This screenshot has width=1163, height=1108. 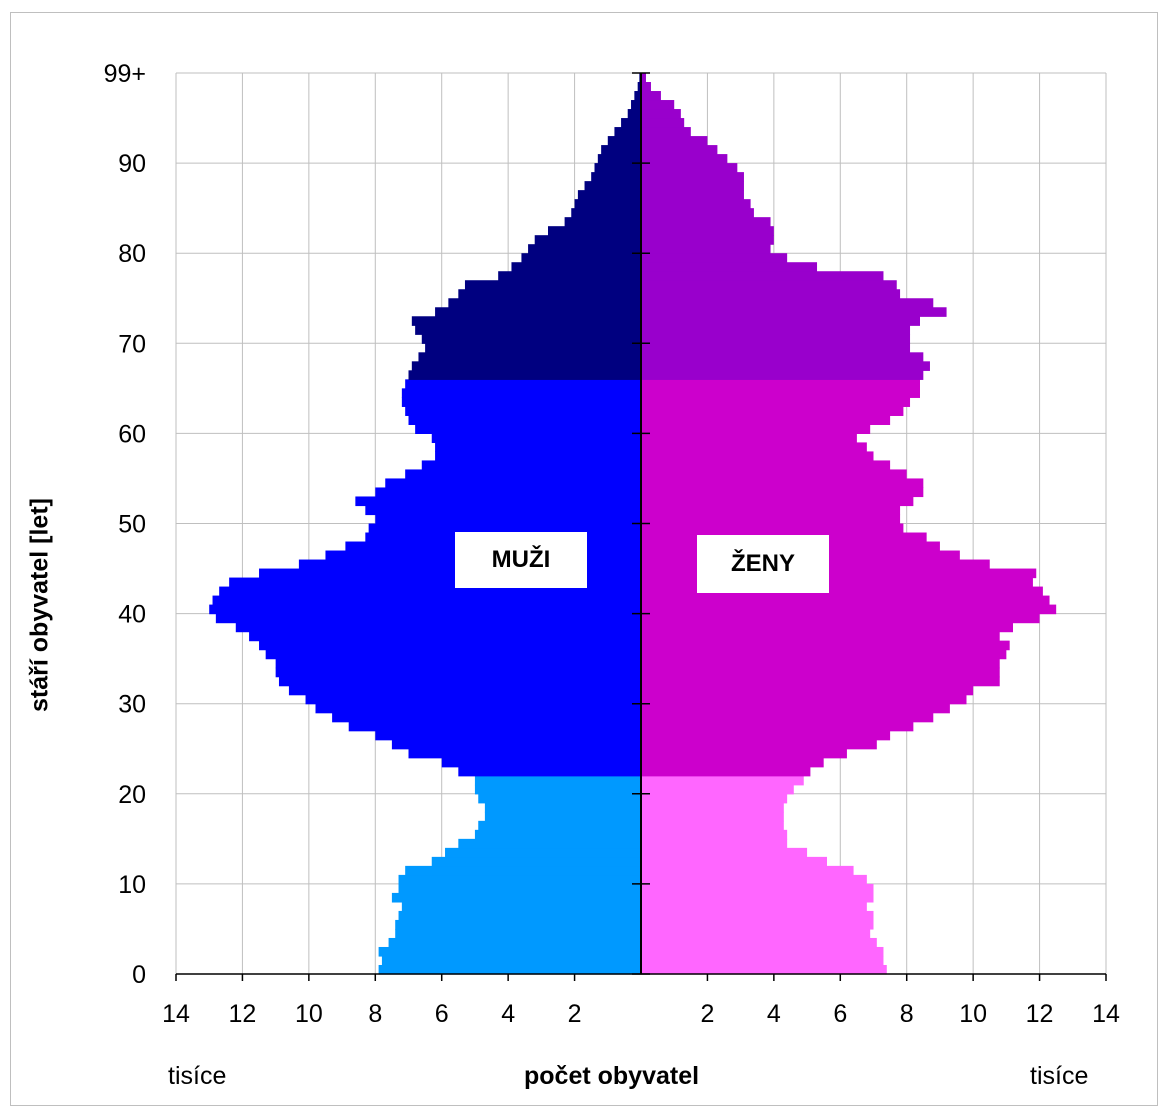 I want to click on y-tick-label: 40, so click(x=132, y=615).